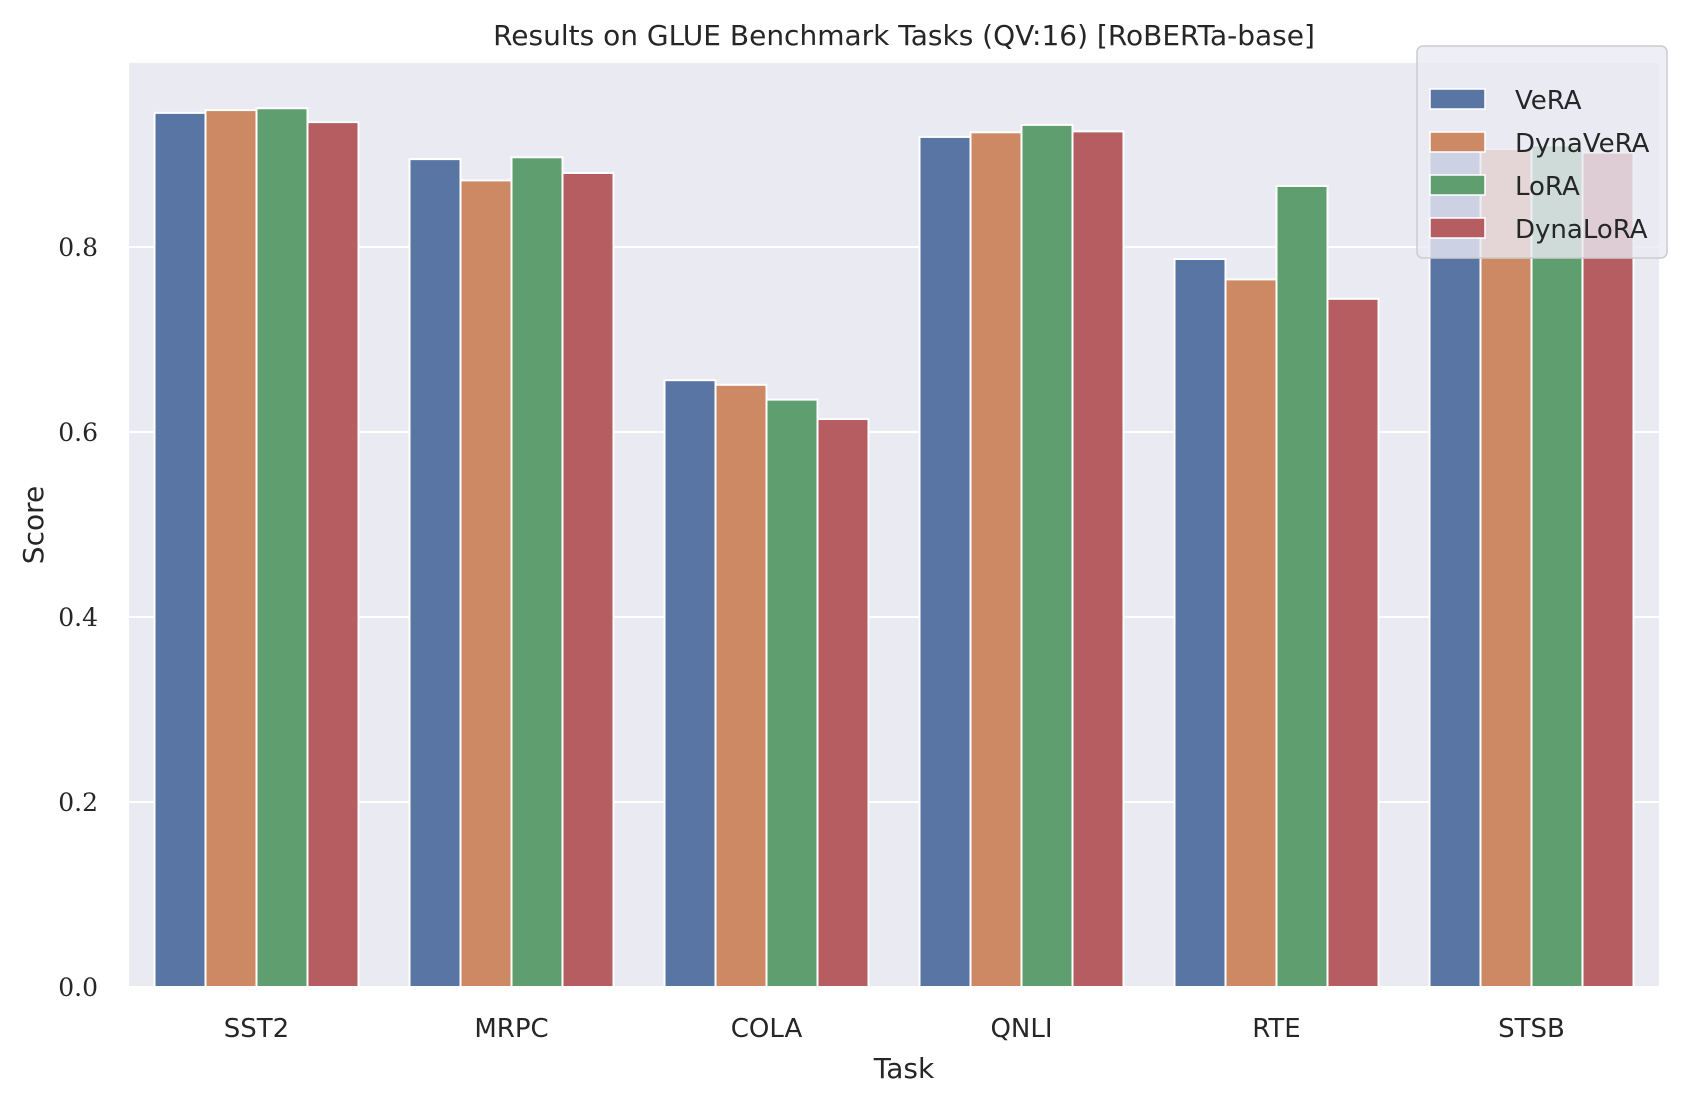 The height and width of the screenshot is (1099, 1695). Describe the element at coordinates (741, 685) in the screenshot. I see `bar-dynavera-cola` at that location.